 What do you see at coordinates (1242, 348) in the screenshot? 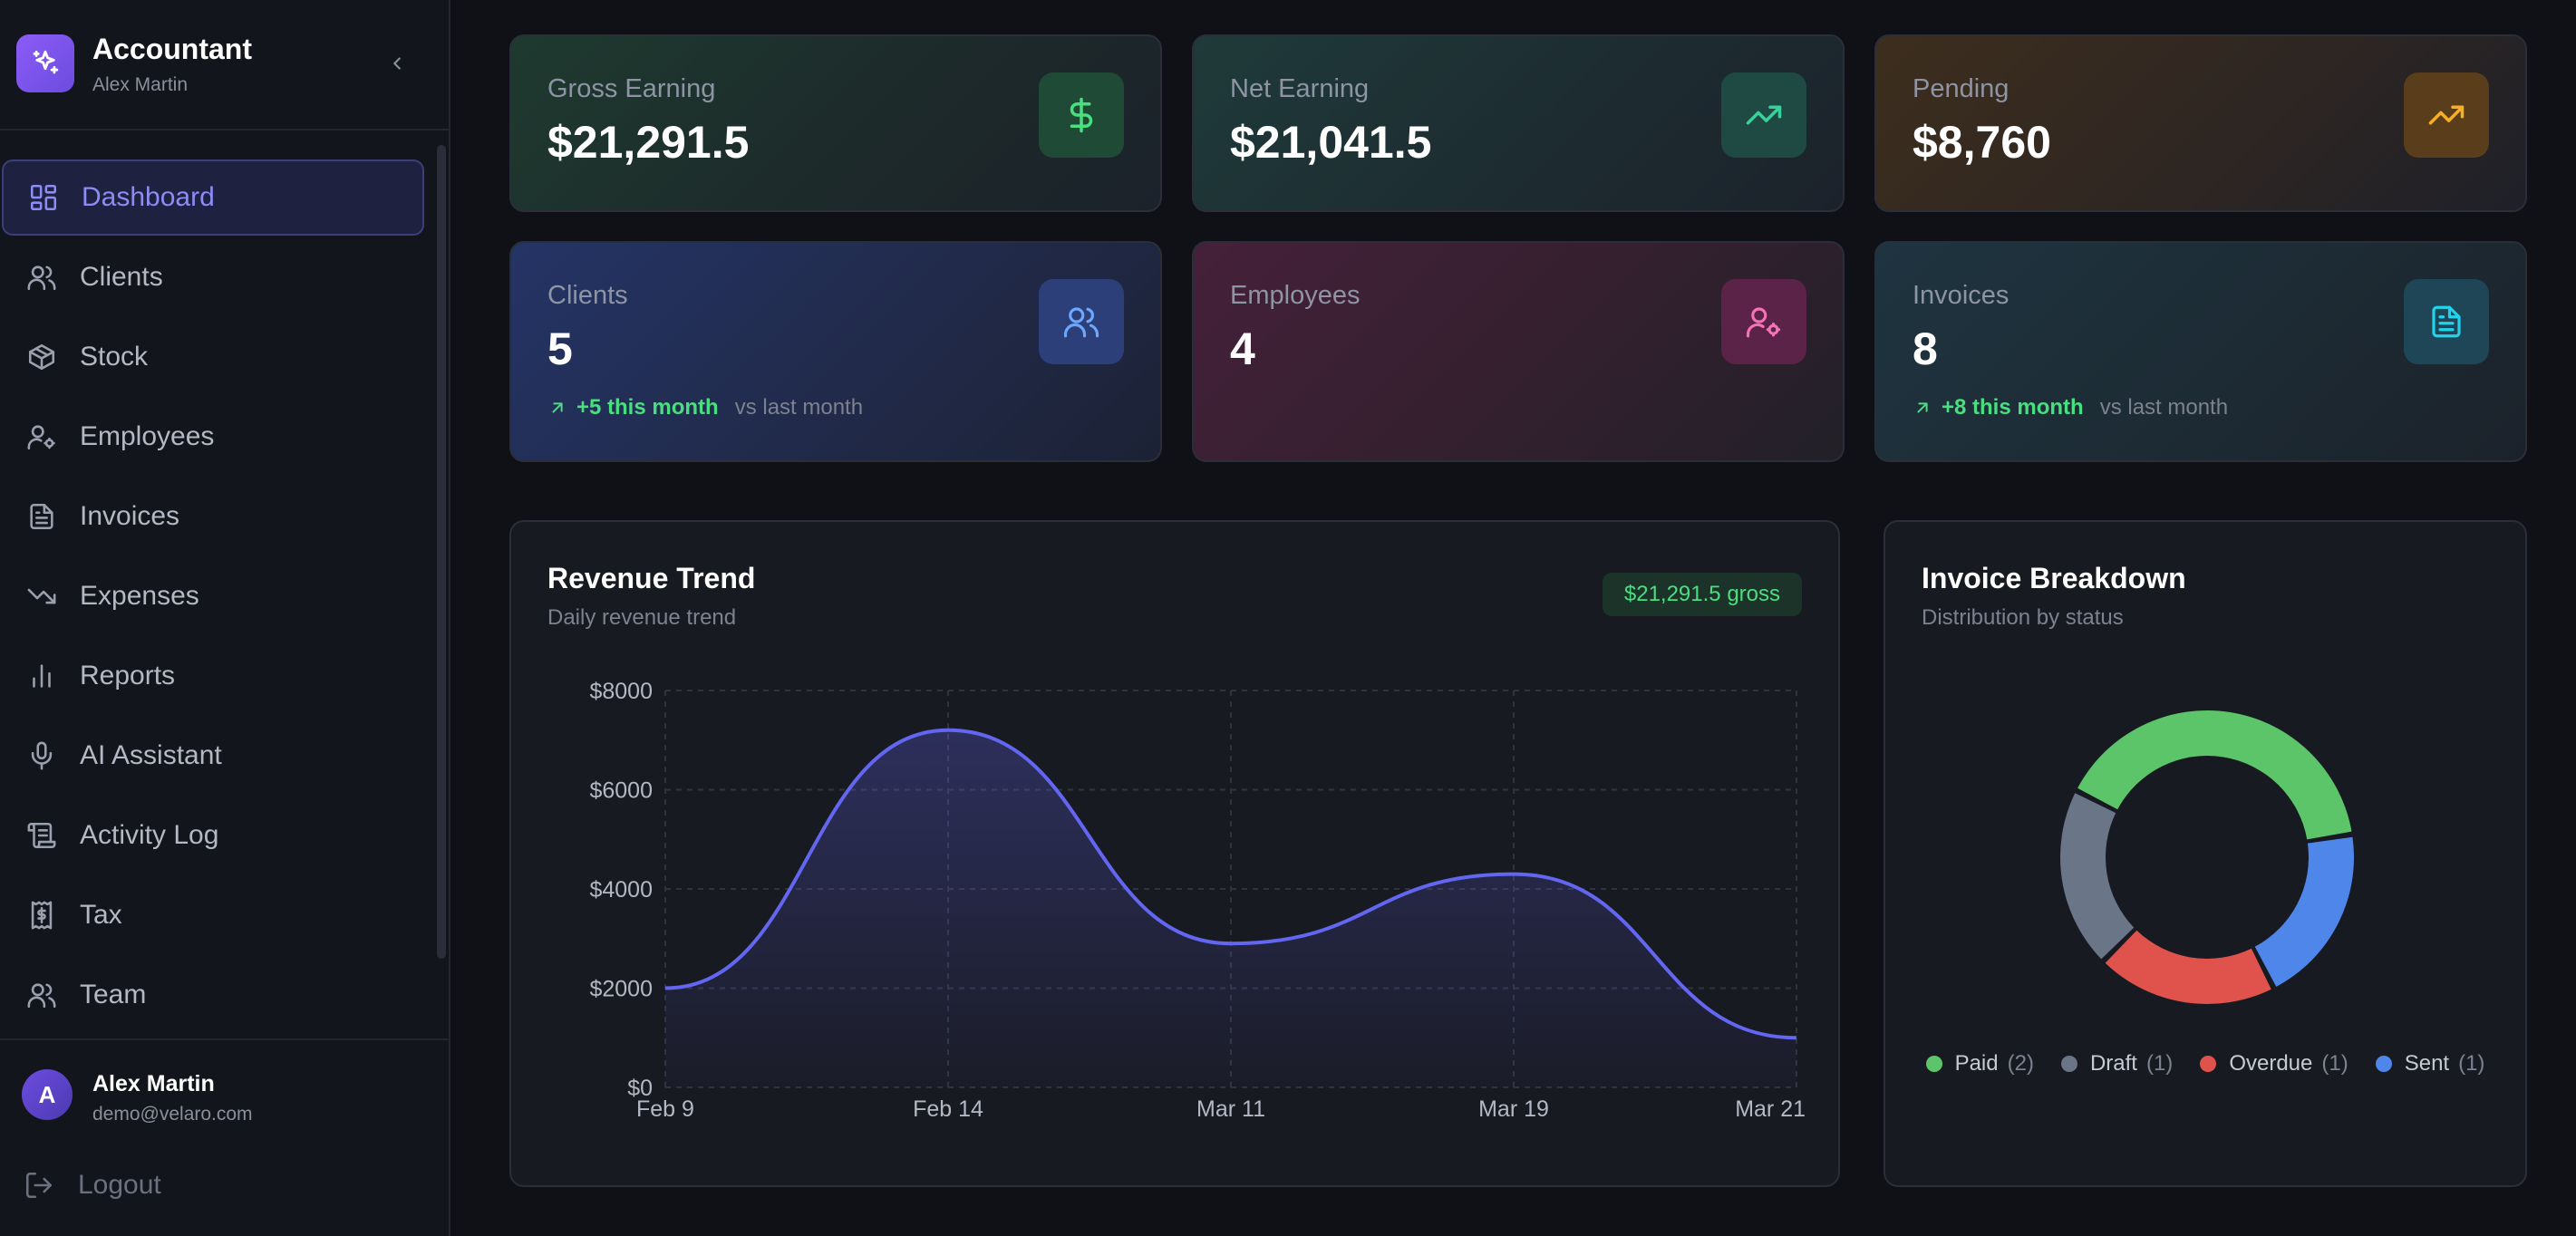
I see `stat-value: 4` at bounding box center [1242, 348].